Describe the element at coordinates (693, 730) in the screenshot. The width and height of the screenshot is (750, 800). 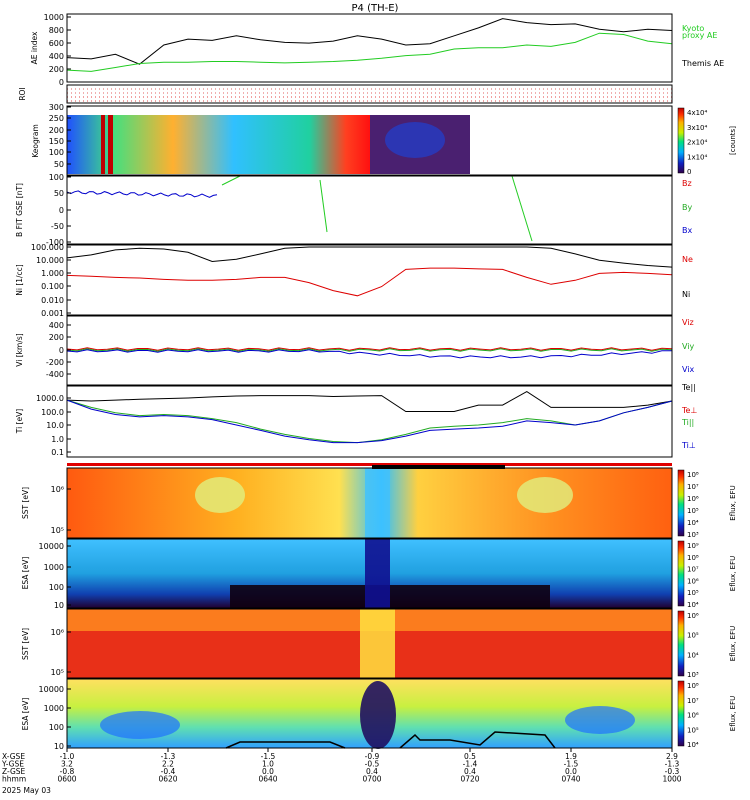
I see `esa_i-colorbar-tick: 10⁵` at that location.